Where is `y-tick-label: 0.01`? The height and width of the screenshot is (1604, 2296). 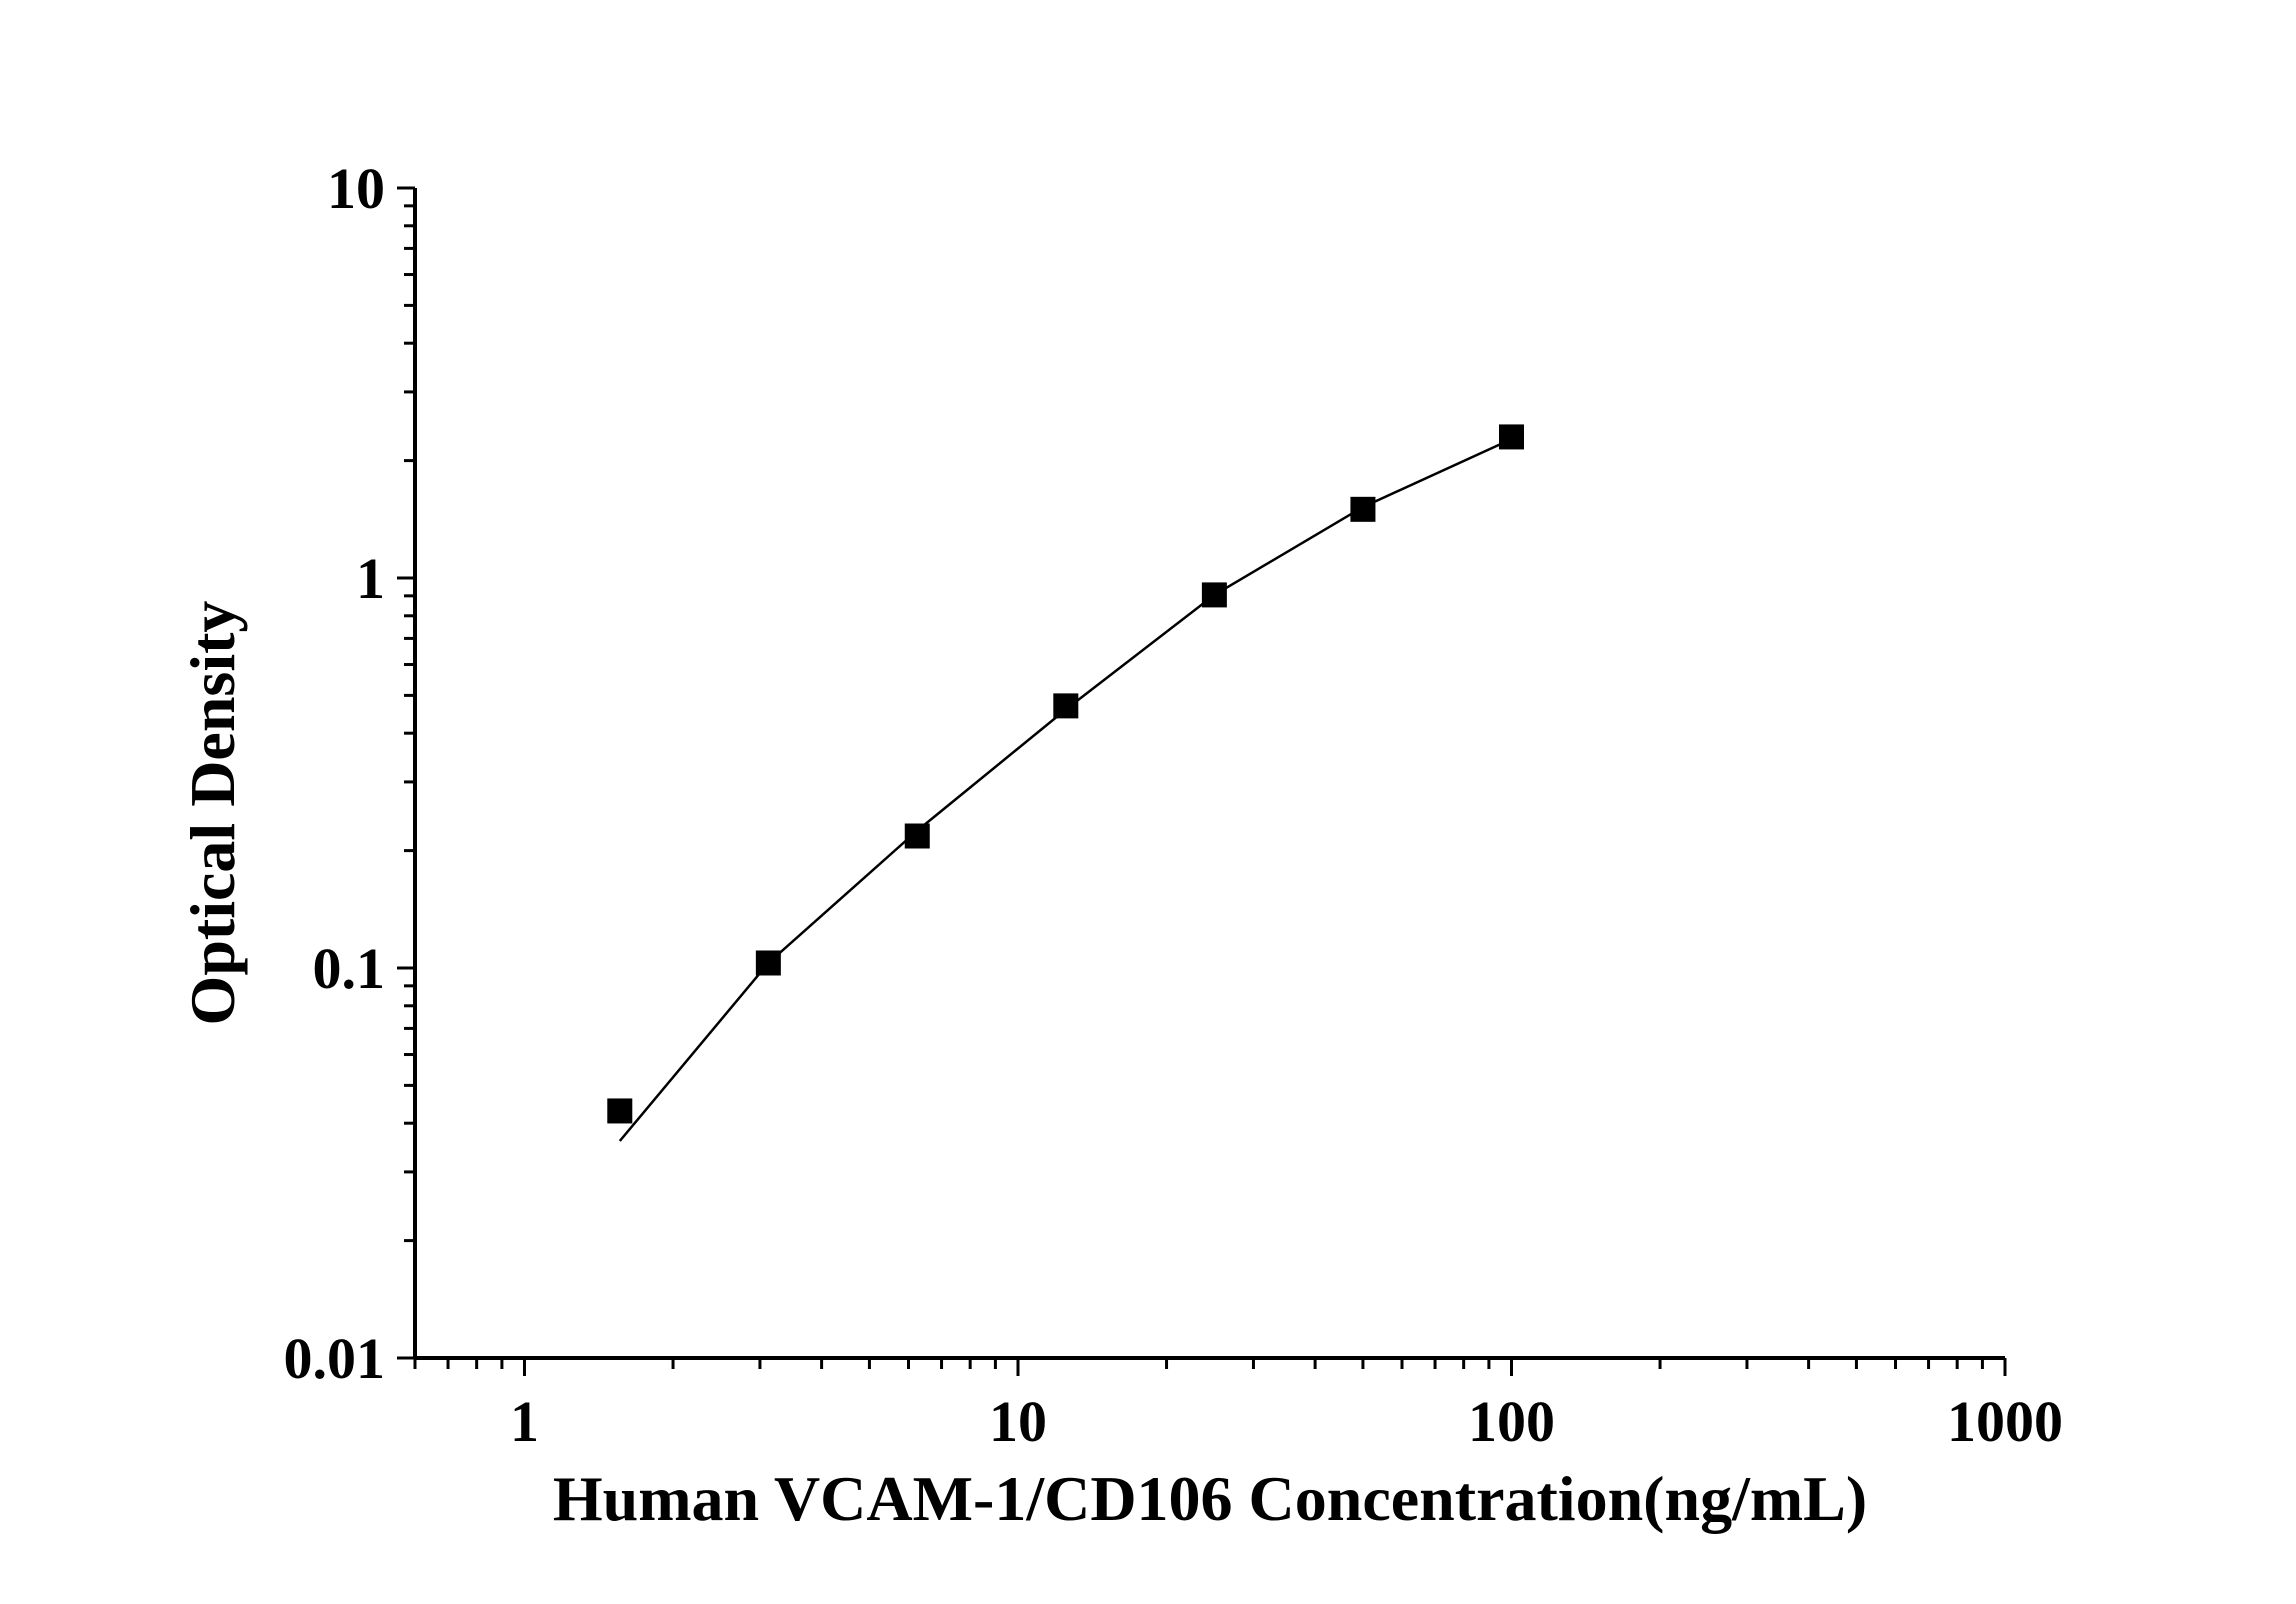 y-tick-label: 0.01 is located at coordinates (335, 1358).